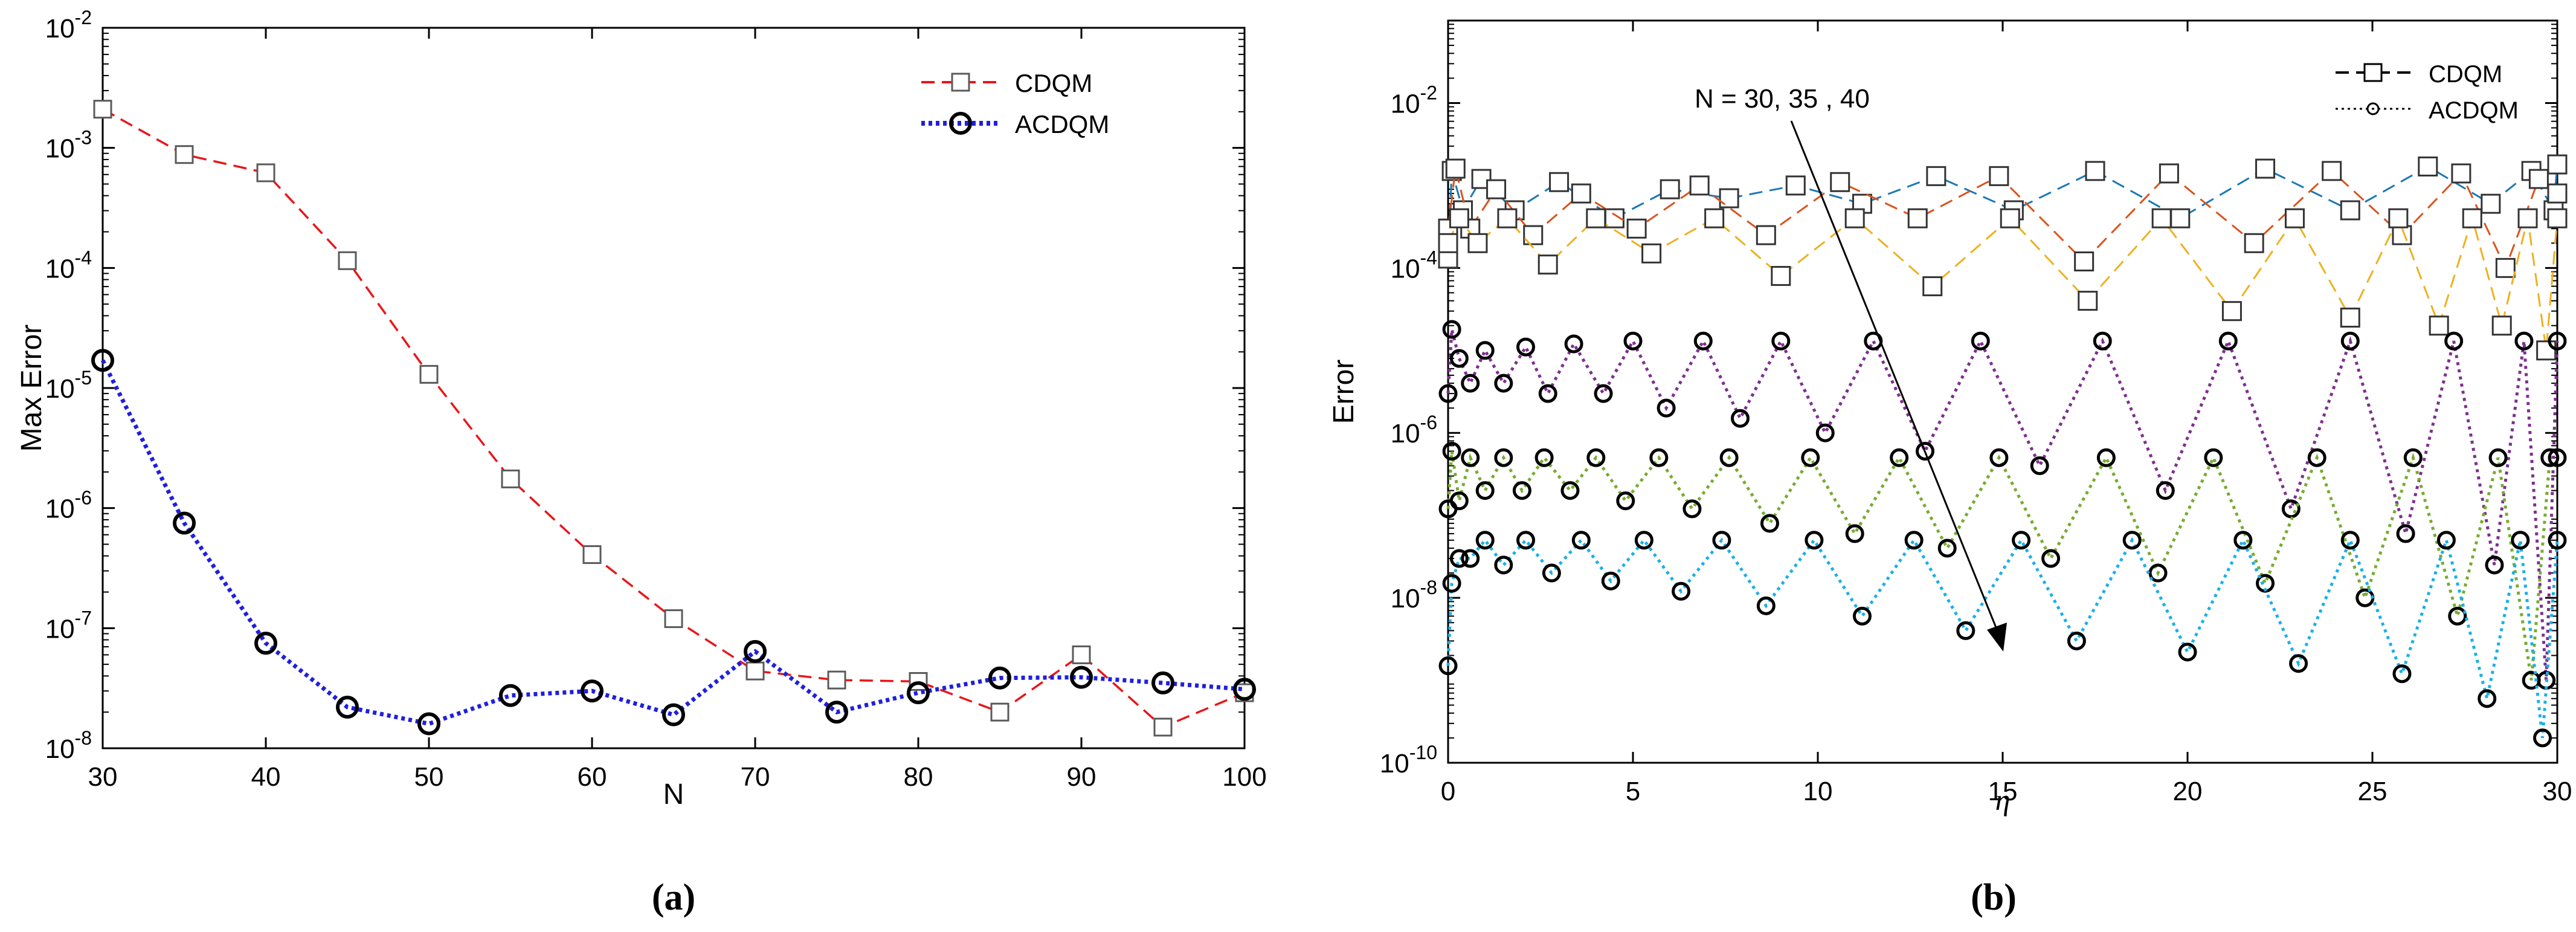 This screenshot has width=2576, height=932. I want to click on x-tick-label: 90, so click(1081, 777).